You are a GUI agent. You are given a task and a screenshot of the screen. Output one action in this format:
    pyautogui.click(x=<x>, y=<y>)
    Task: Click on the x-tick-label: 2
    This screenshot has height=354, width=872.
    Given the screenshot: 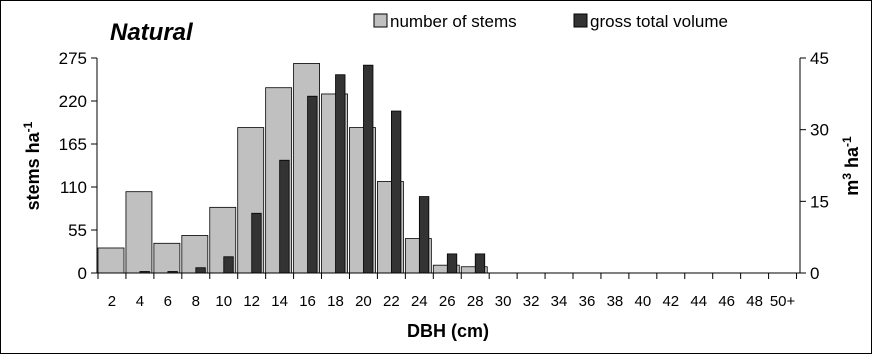 What is the action you would take?
    pyautogui.click(x=112, y=301)
    